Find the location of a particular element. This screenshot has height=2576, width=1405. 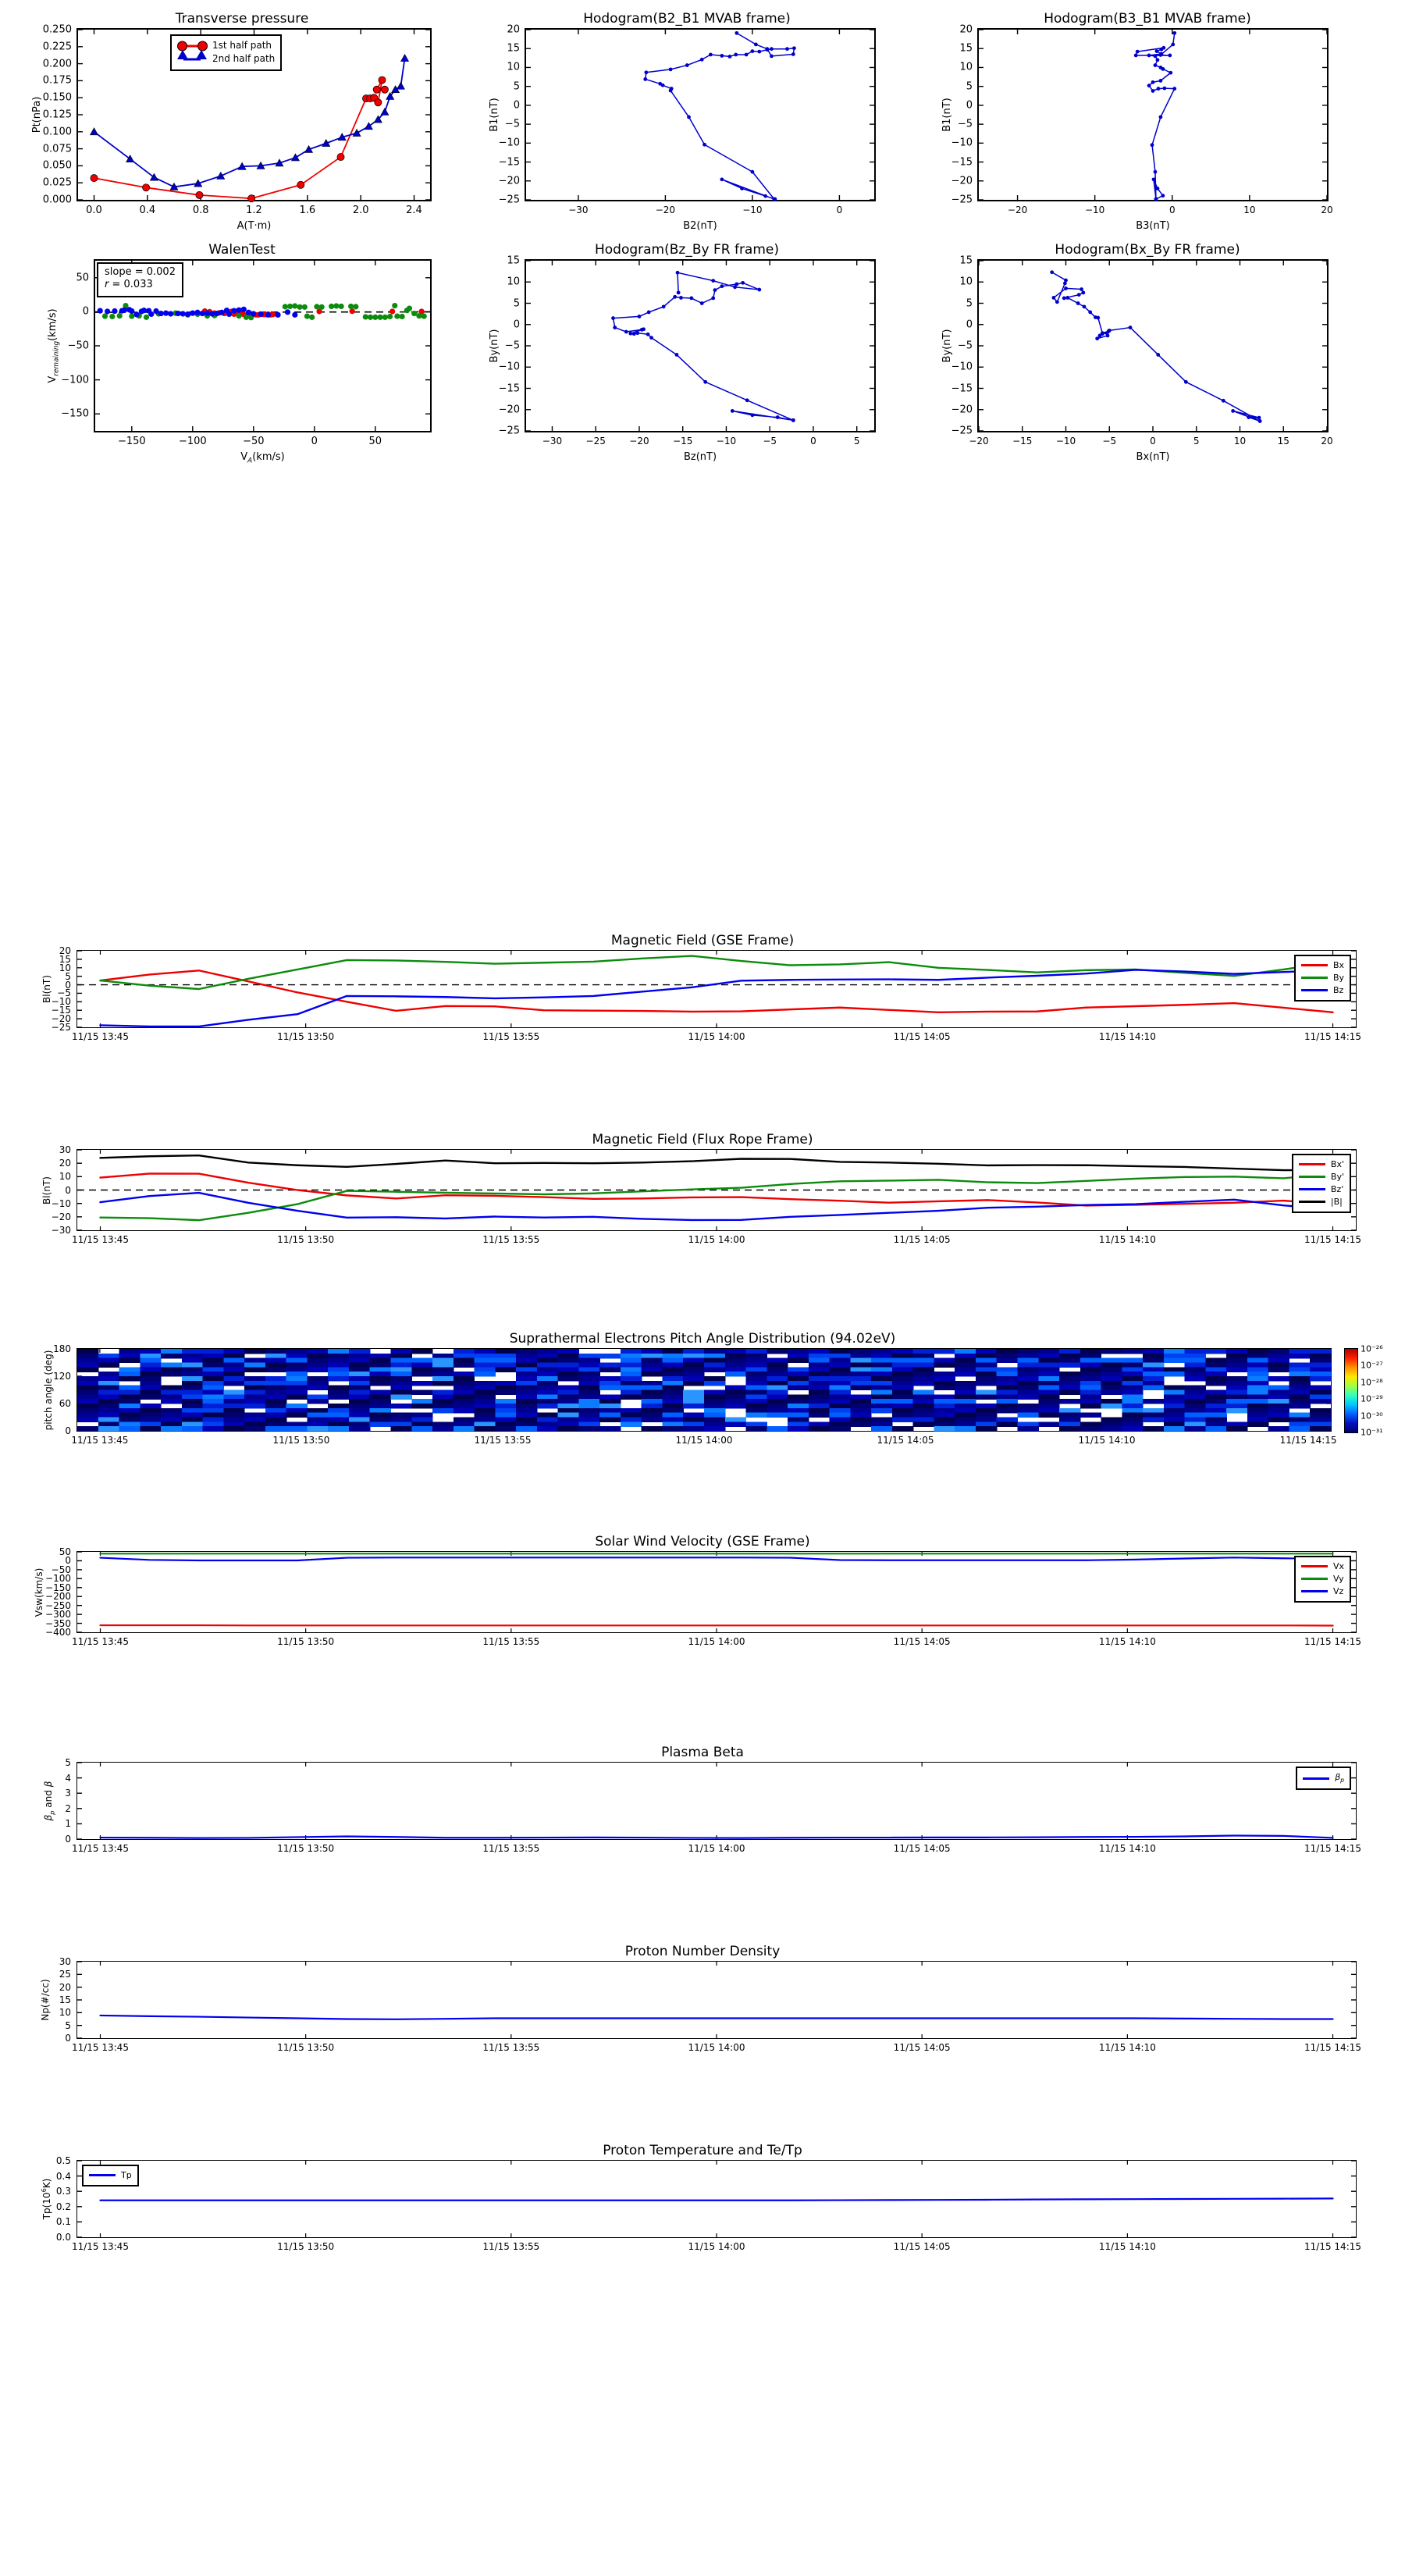

legend-item: 1st half path is located at coordinates (226, 45).